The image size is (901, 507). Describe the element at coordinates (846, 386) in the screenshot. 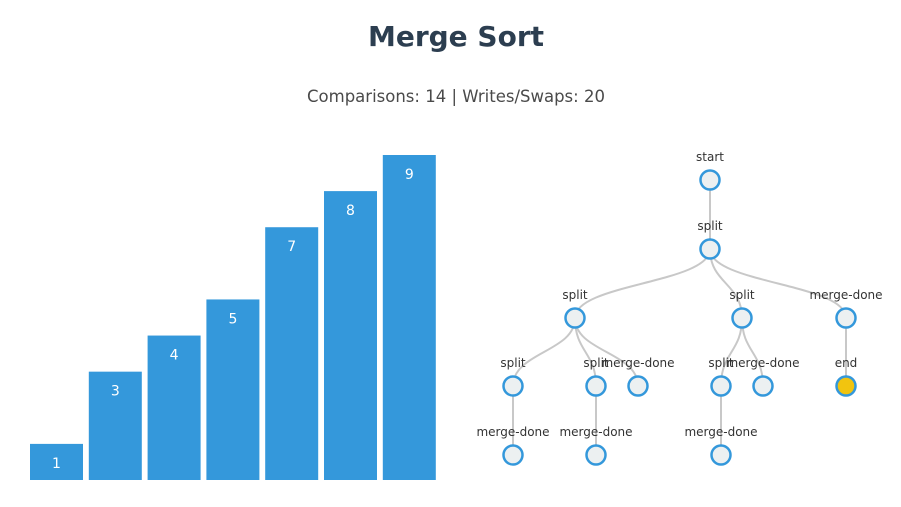

I see `tree-node-circle-active` at that location.